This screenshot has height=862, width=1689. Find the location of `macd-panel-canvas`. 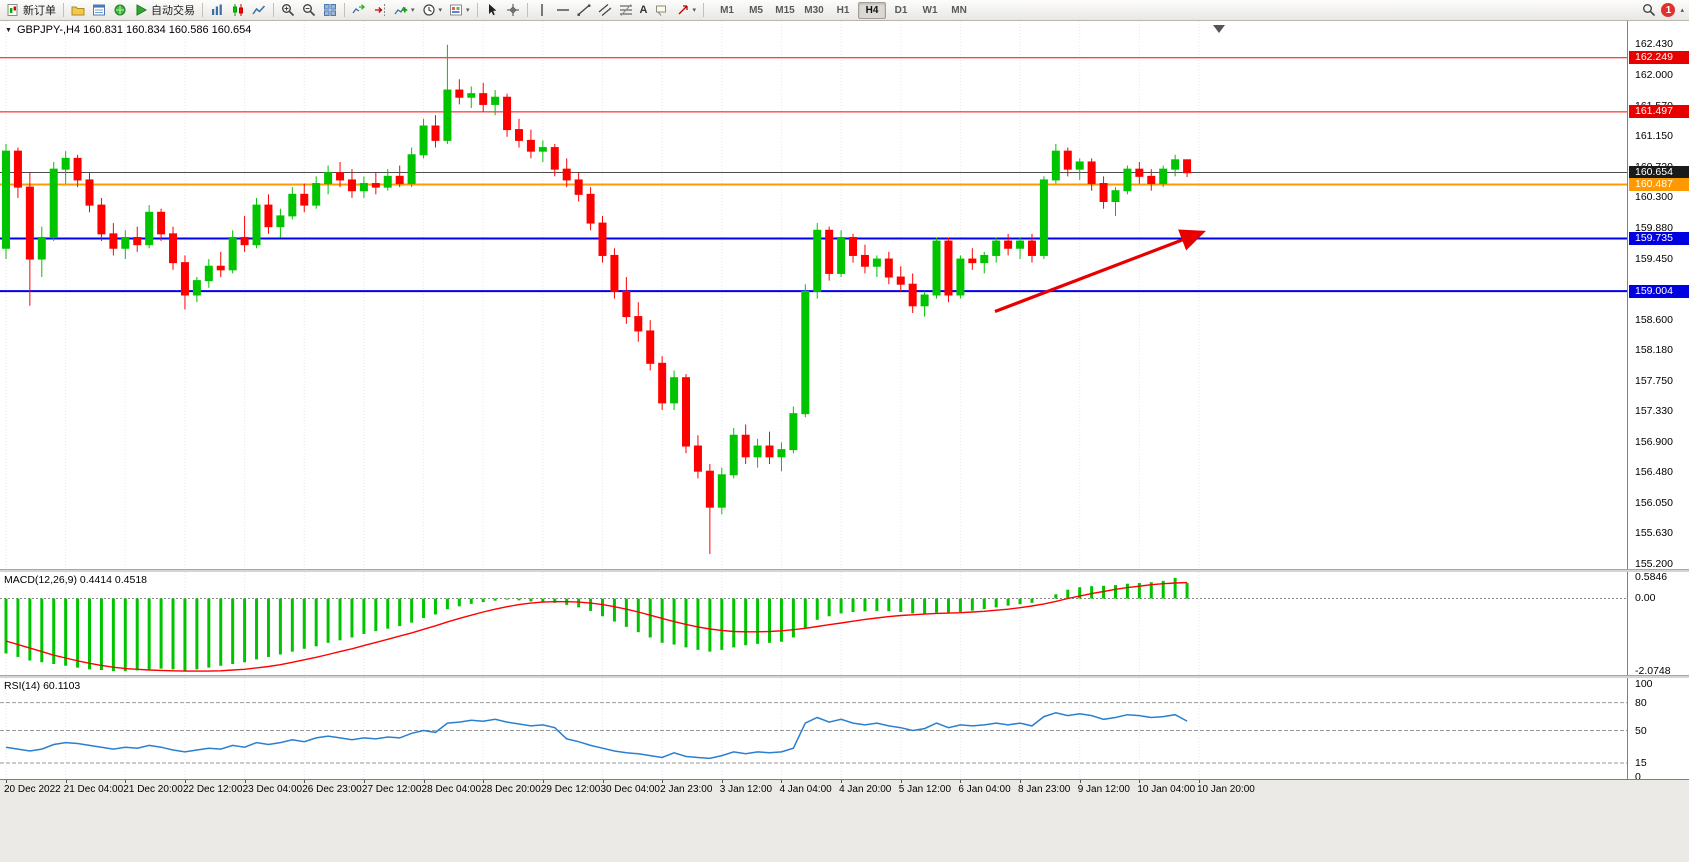

macd-panel-canvas is located at coordinates (813, 623).